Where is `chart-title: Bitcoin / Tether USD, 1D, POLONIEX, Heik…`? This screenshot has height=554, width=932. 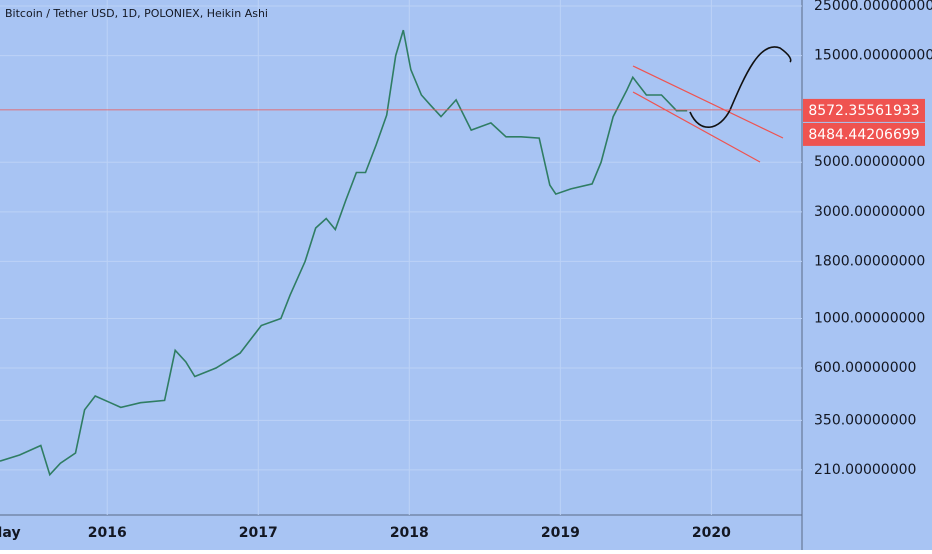 chart-title: Bitcoin / Tether USD, 1D, POLONIEX, Heik… is located at coordinates (136, 13).